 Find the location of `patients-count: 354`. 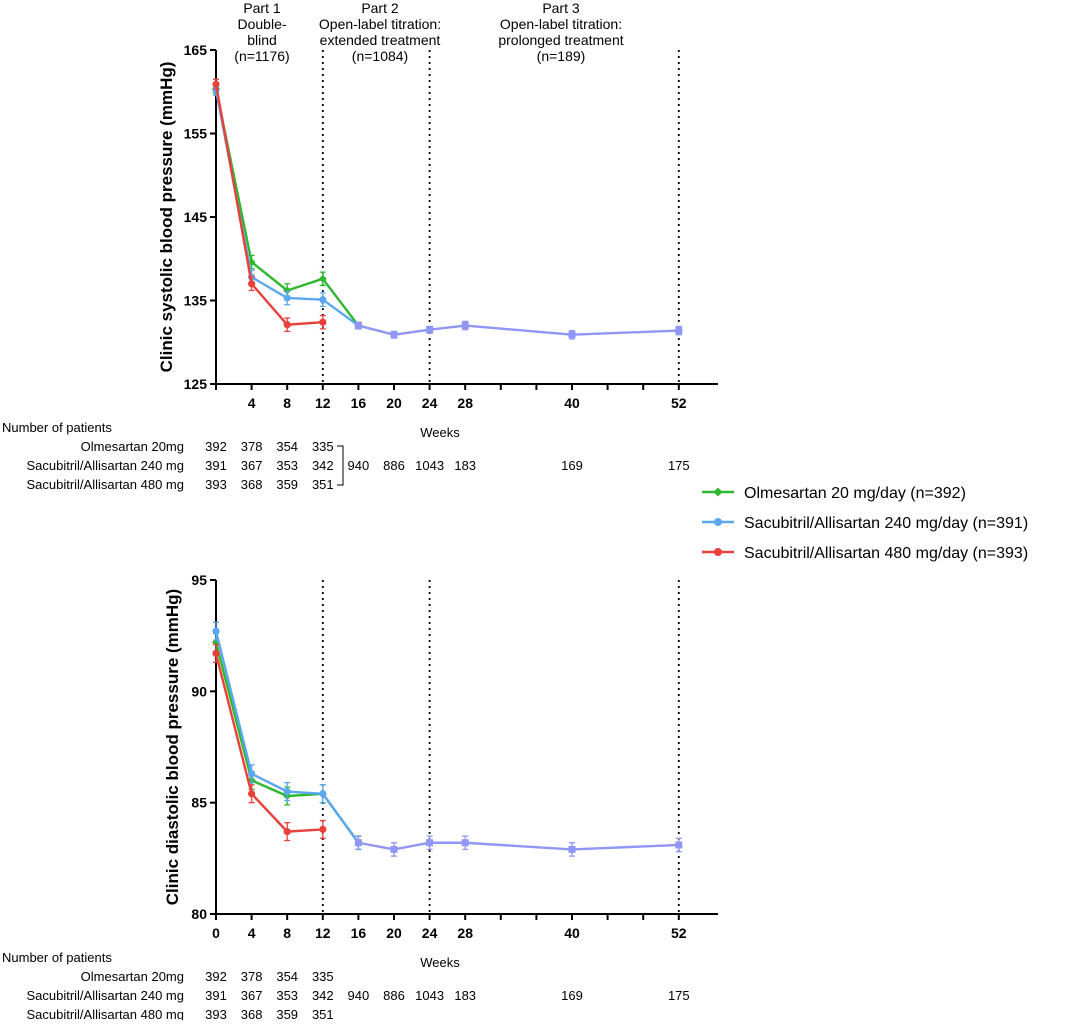

patients-count: 354 is located at coordinates (287, 446).